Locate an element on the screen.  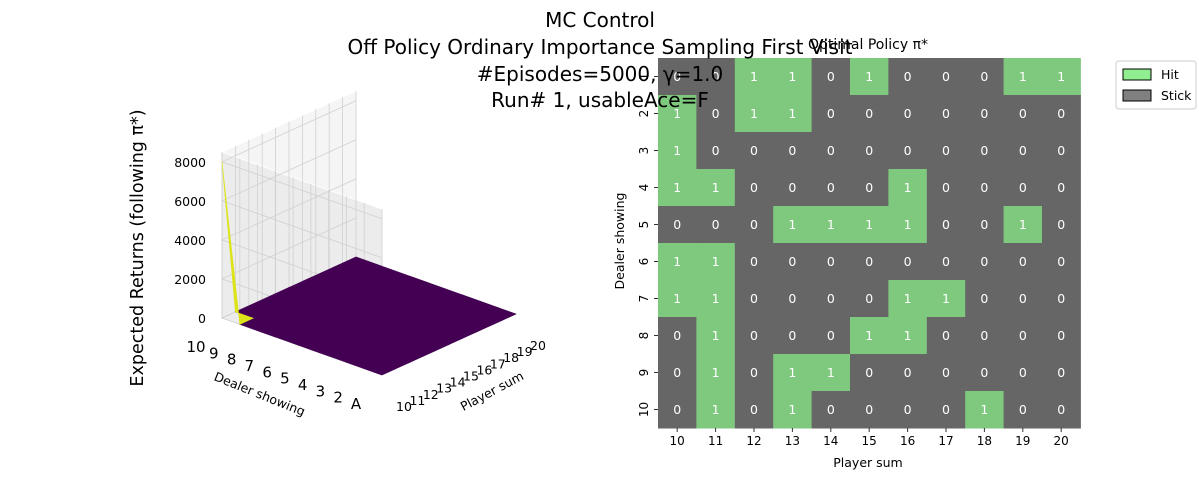
x-tick-label: 15 is located at coordinates (869, 441).